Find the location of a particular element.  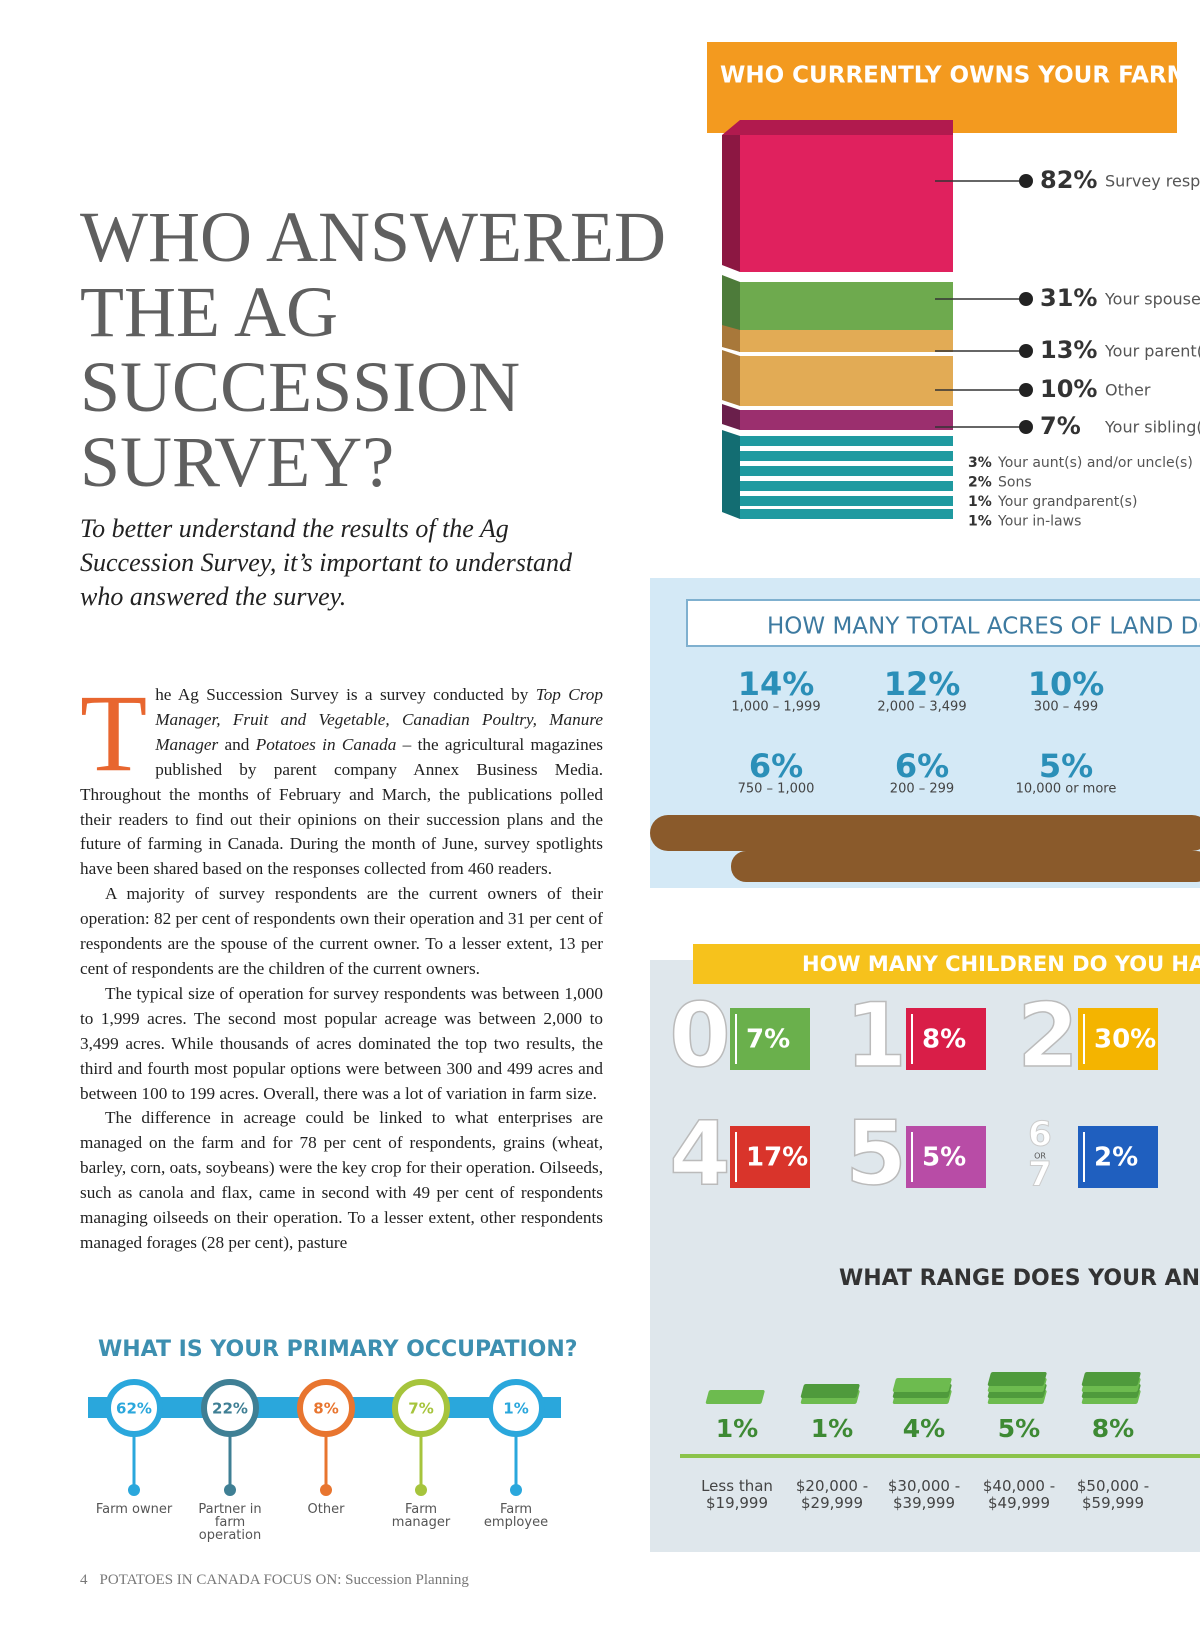

occupation-value: 7% is located at coordinates (420, 1409).